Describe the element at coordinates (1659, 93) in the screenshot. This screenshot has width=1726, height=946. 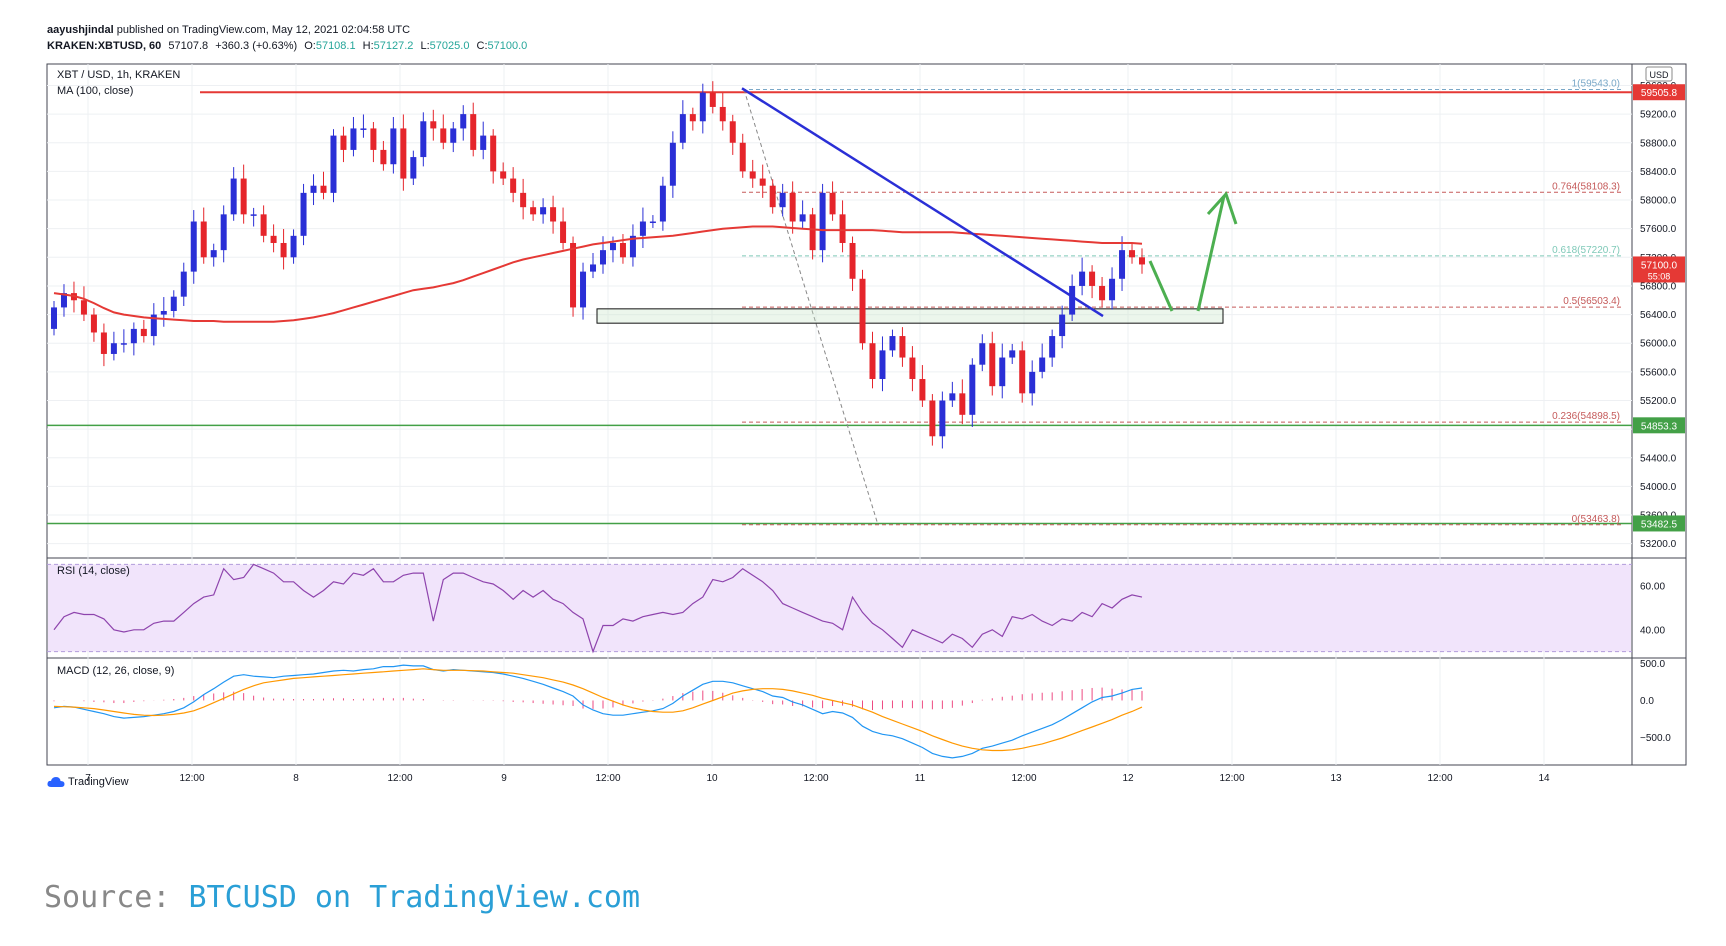
I see `resistance-price-tag: 59505.8` at that location.